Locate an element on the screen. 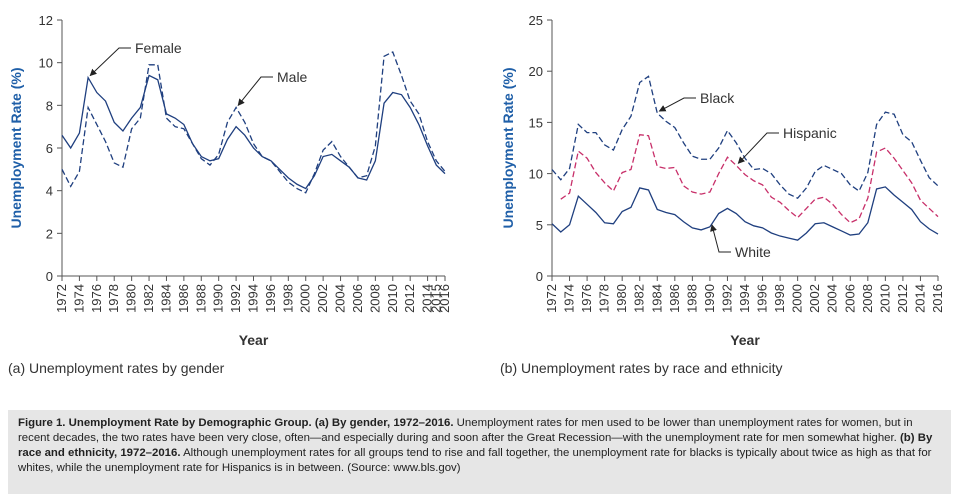 The image size is (959, 494). series-label: Black is located at coordinates (717, 98).